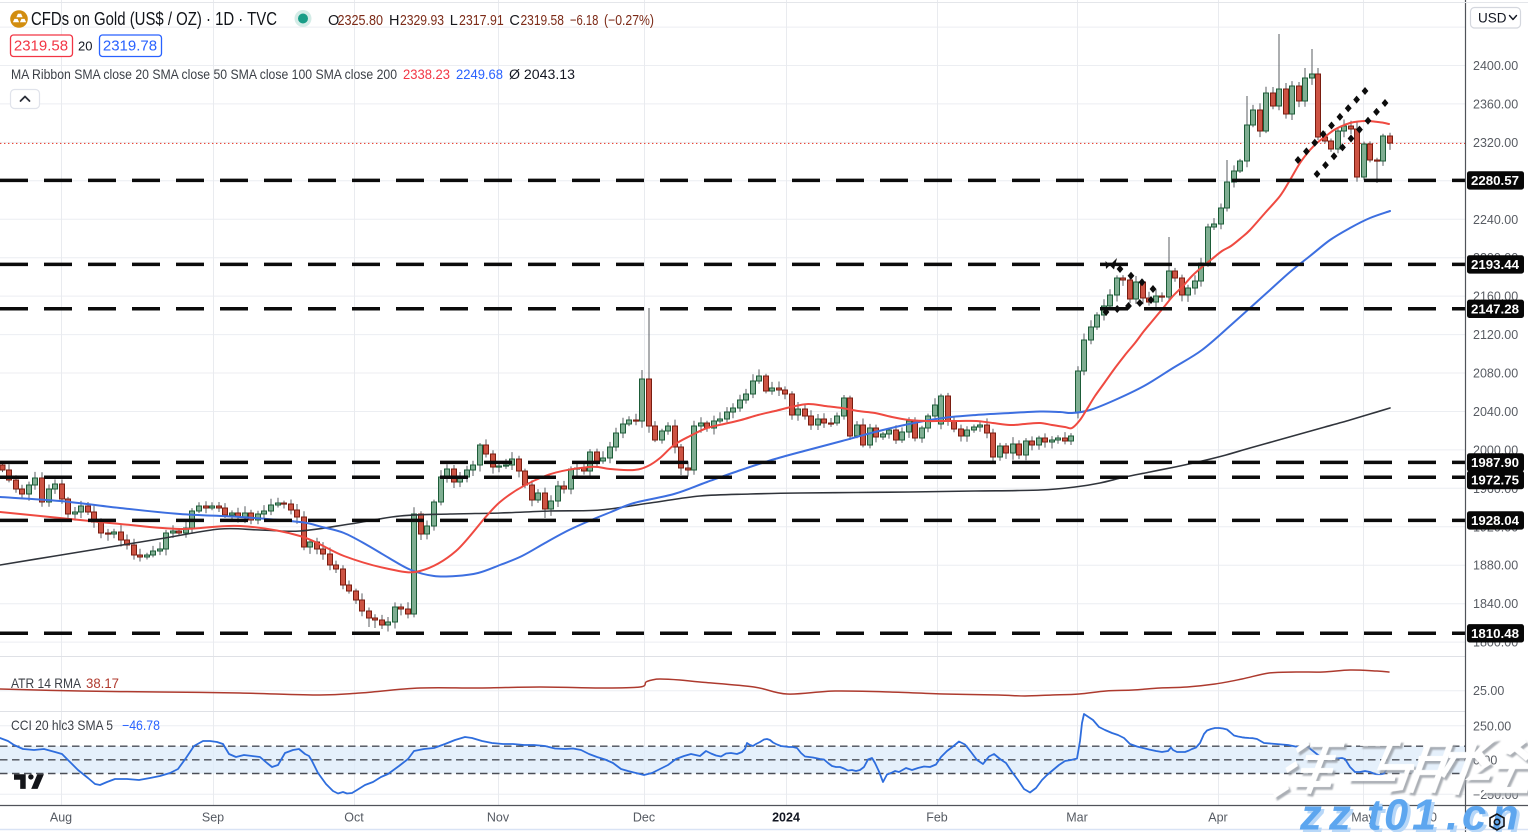  Describe the element at coordinates (333, 21) in the screenshot. I see `svg-text: O` at that location.